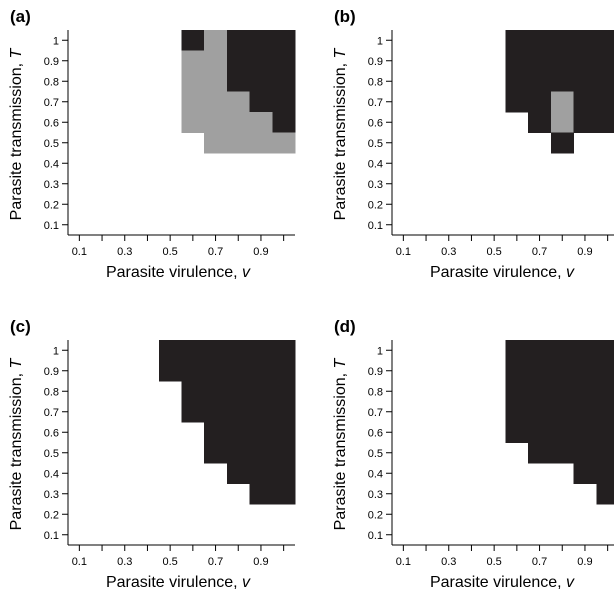 The height and width of the screenshot is (608, 614). What do you see at coordinates (502, 582) in the screenshot?
I see `x-axis-label: Parasite virulence, v` at bounding box center [502, 582].